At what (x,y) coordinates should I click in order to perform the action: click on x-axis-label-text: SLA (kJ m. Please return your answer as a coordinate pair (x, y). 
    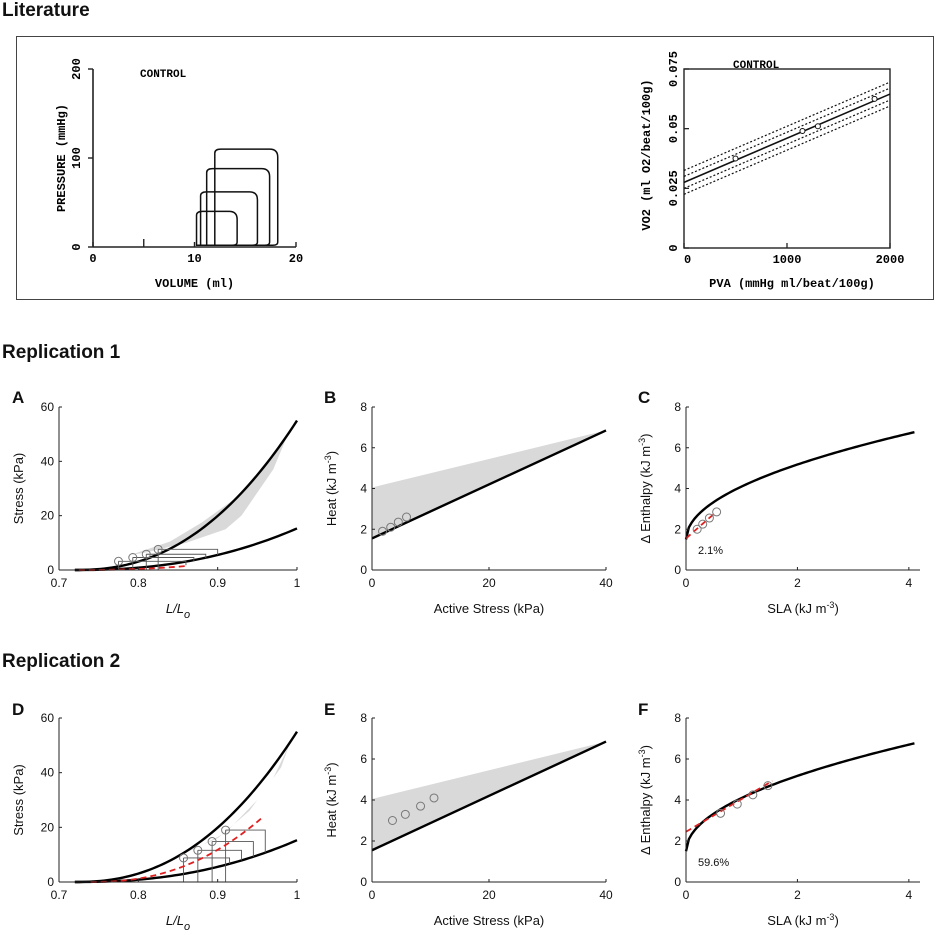
    Looking at the image, I should click on (796, 920).